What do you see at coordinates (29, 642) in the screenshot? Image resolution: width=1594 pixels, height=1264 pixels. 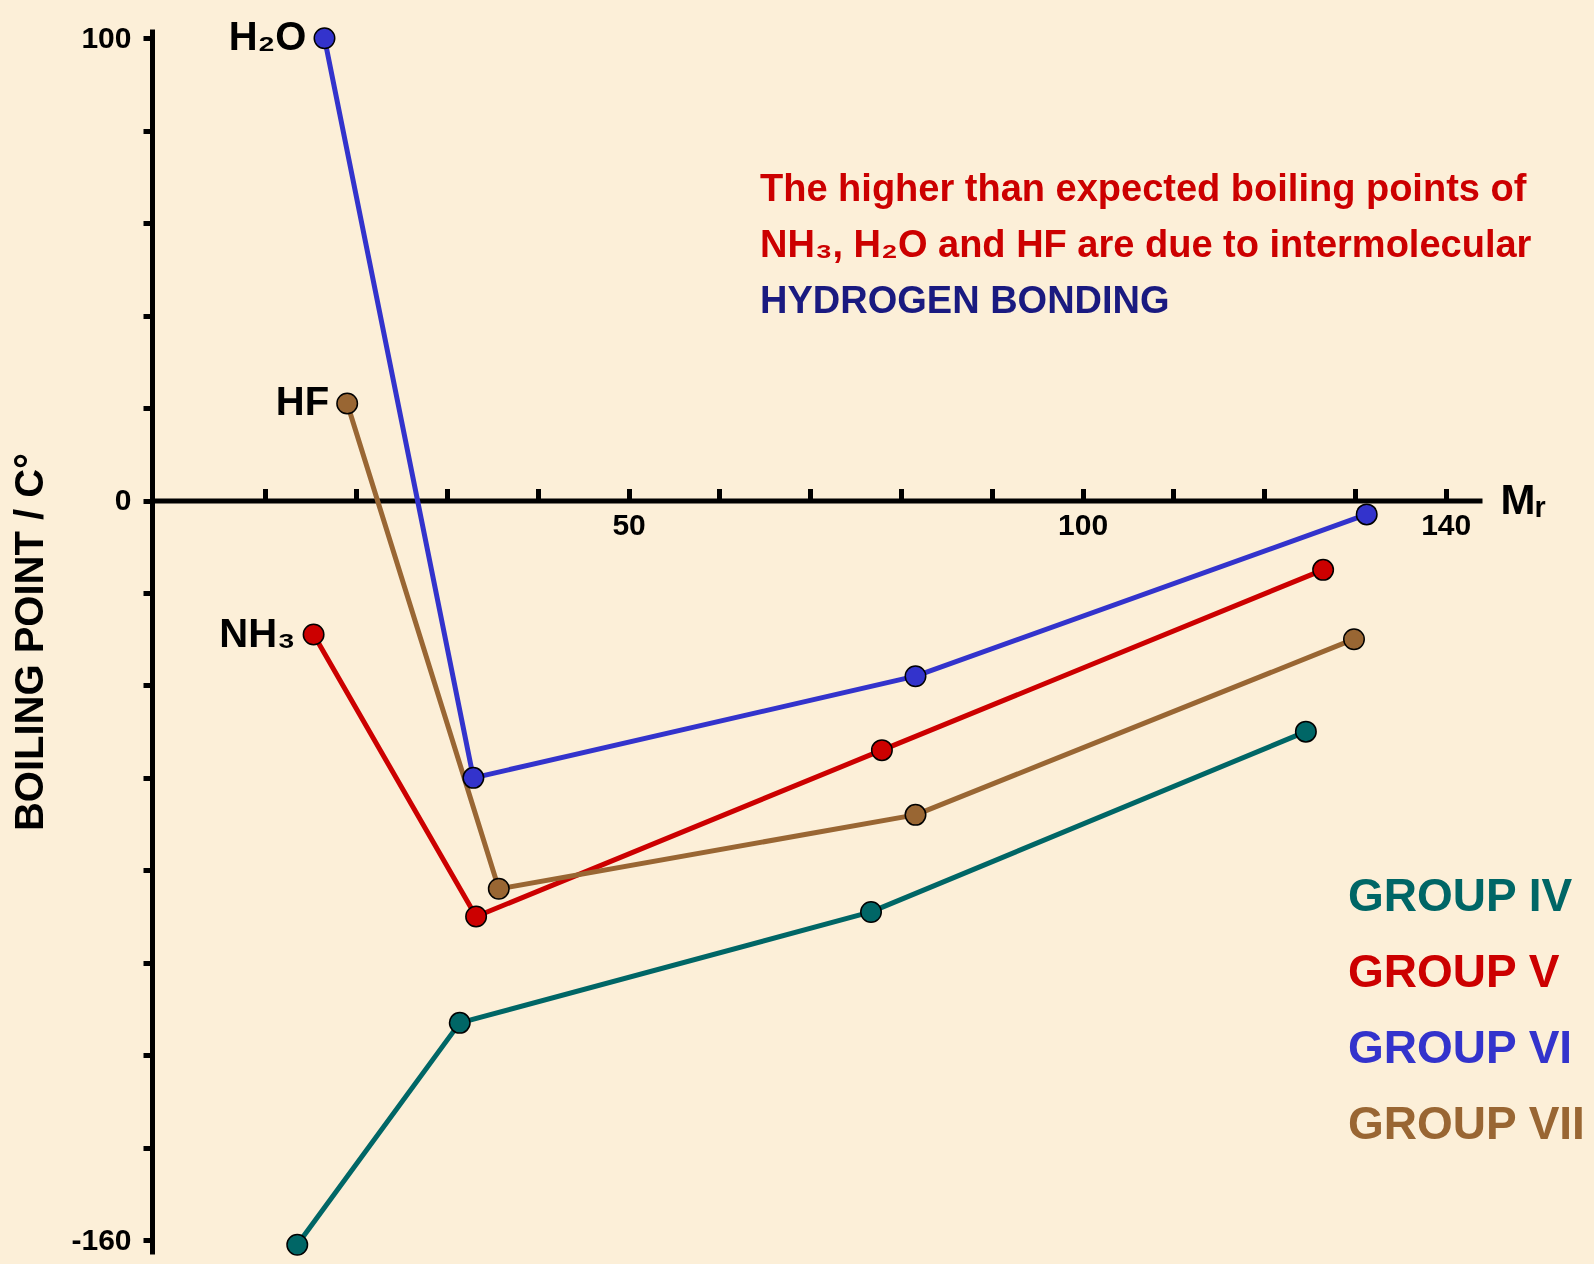 I see `y-axis-title: BOILING POINT / C°` at bounding box center [29, 642].